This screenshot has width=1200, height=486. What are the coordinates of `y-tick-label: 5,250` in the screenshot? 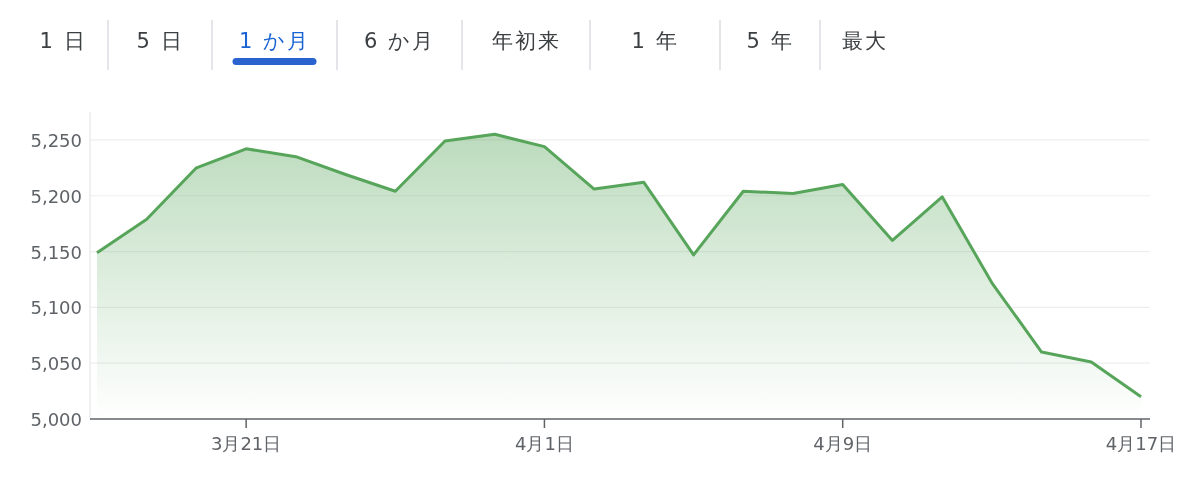 It's located at (56, 140).